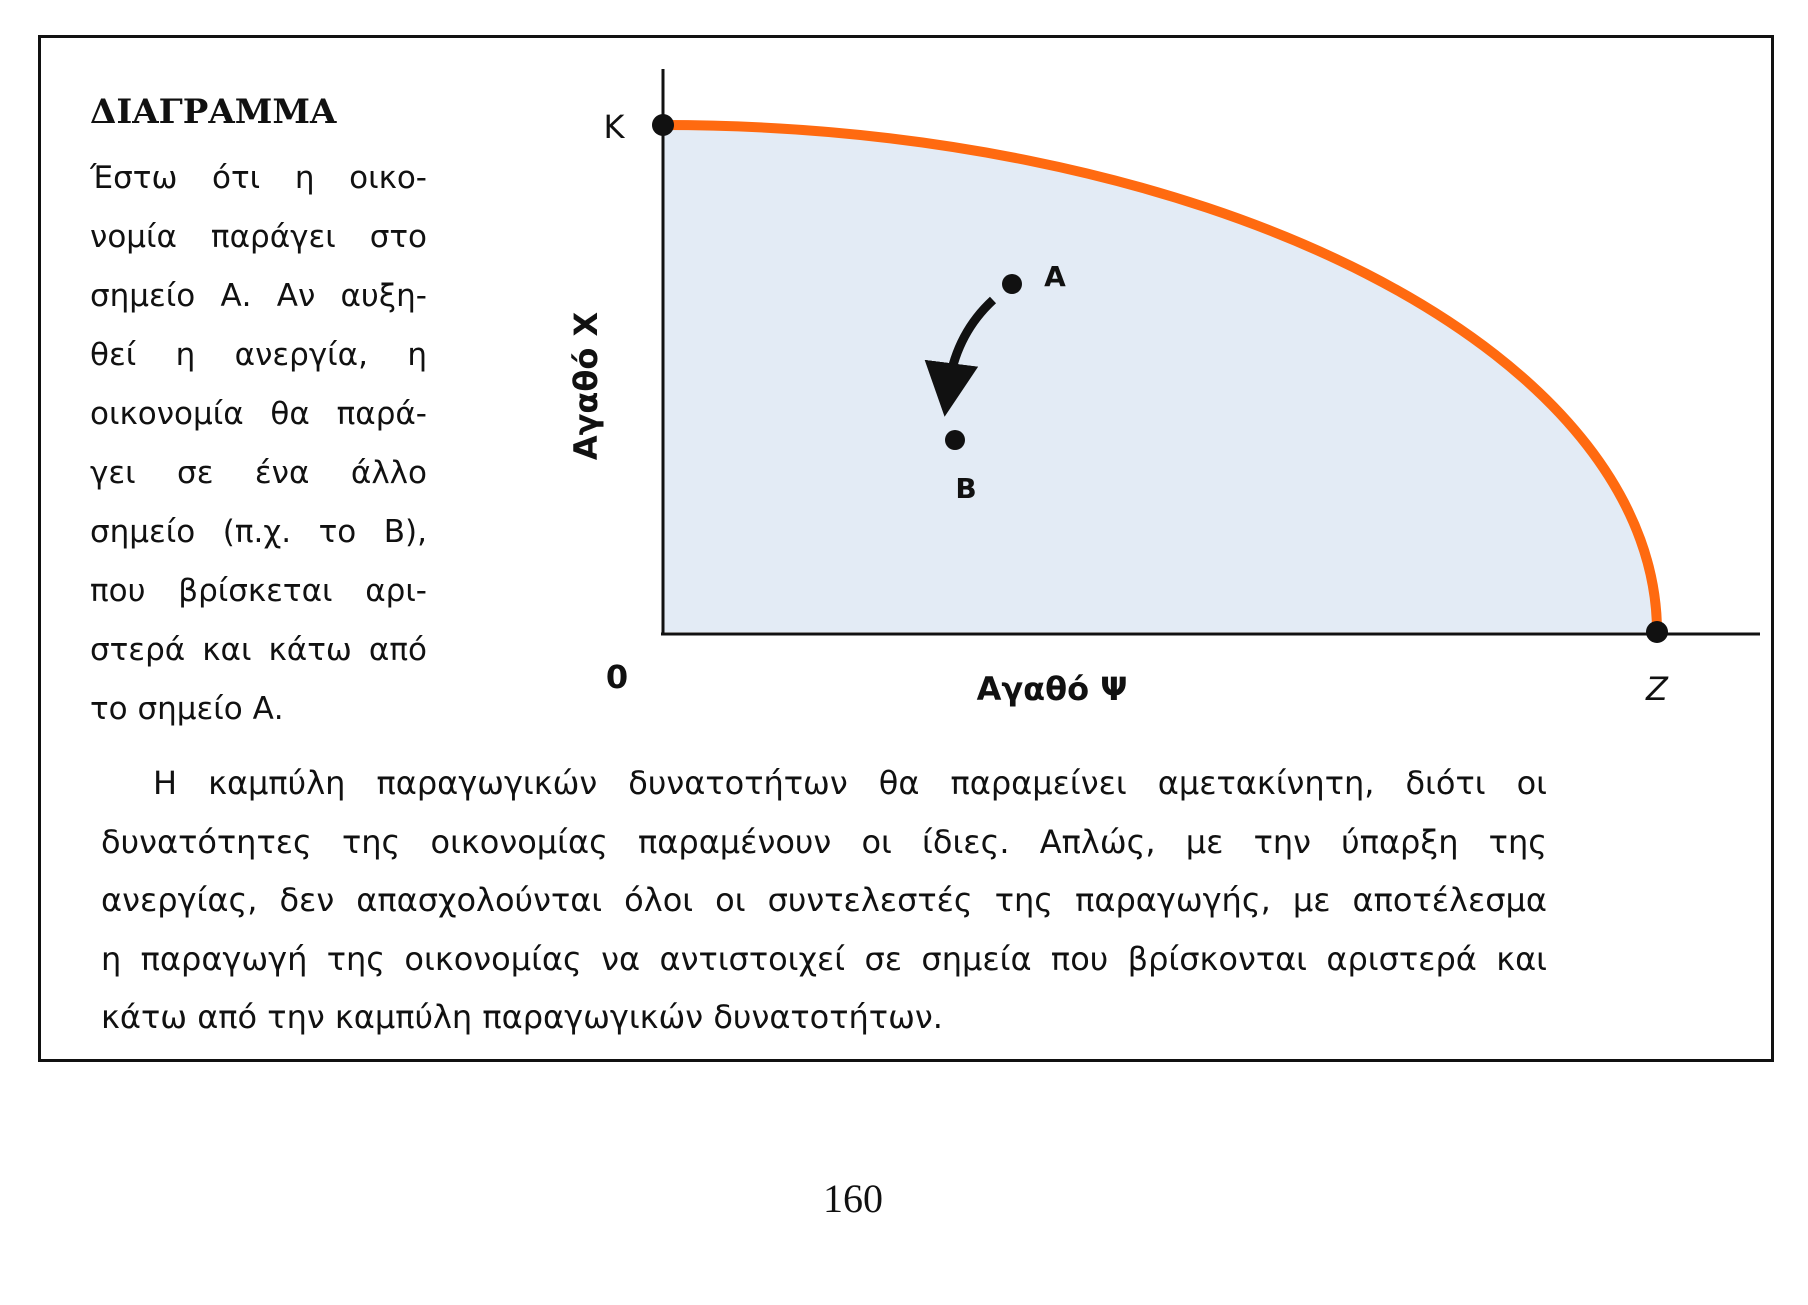 Image resolution: width=1808 pixels, height=1305 pixels. Describe the element at coordinates (617, 677) in the screenshot. I see `label-origin: 0` at that location.